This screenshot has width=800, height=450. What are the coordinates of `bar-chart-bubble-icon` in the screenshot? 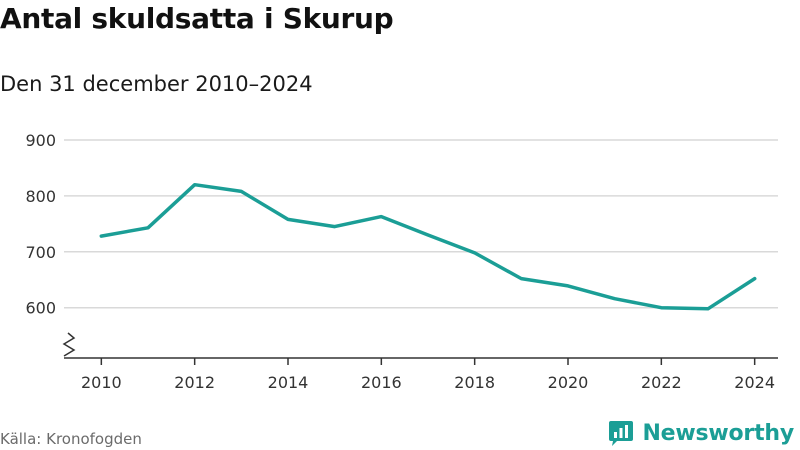 It's located at (621, 433).